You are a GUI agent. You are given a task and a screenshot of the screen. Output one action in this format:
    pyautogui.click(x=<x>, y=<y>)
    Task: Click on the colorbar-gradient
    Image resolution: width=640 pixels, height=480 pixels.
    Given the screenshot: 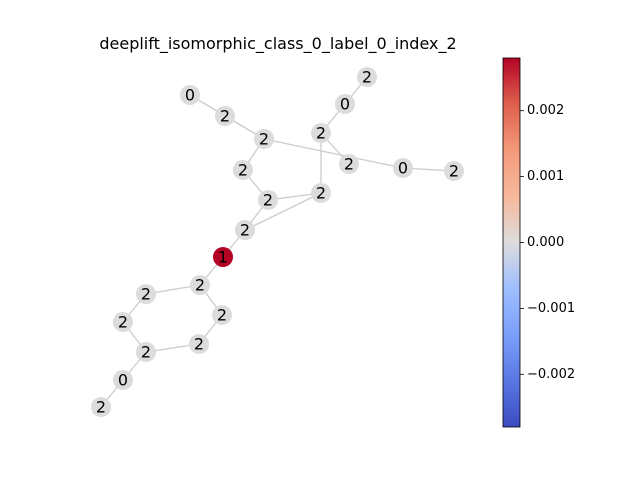 What is the action you would take?
    pyautogui.click(x=511, y=242)
    